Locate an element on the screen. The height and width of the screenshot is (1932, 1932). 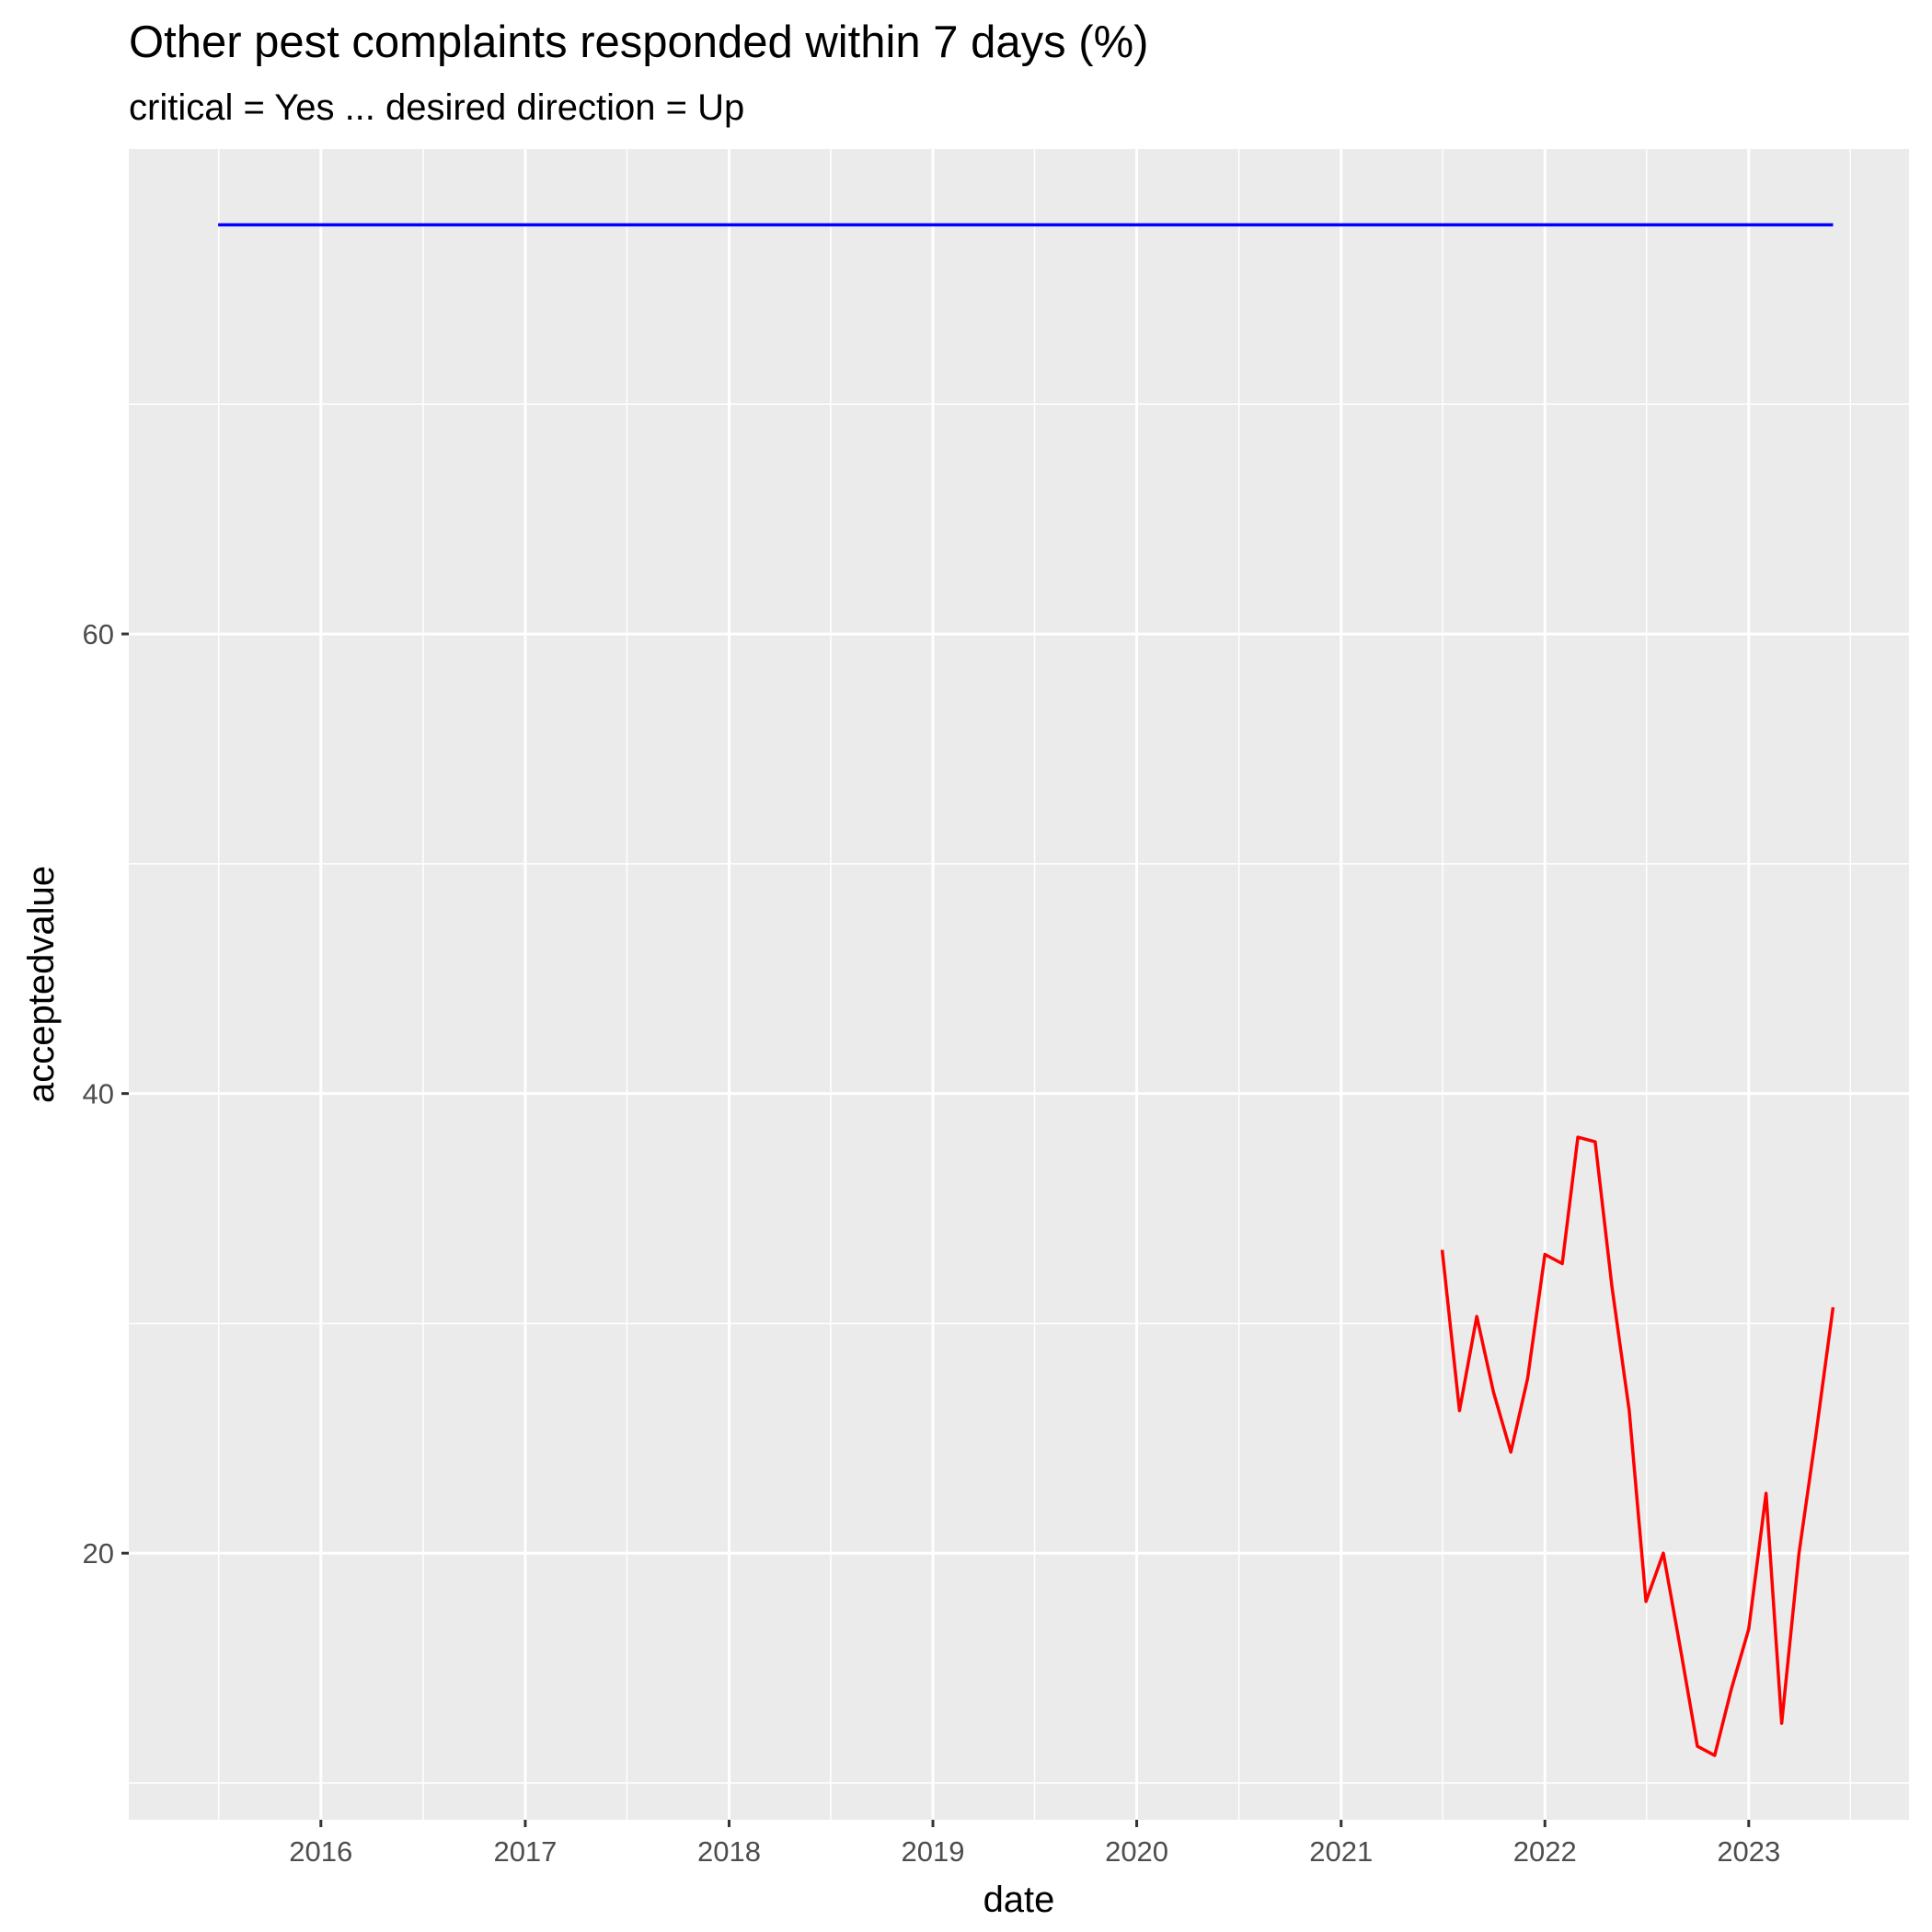
y-tick-label: 40 is located at coordinates (98, 1094).